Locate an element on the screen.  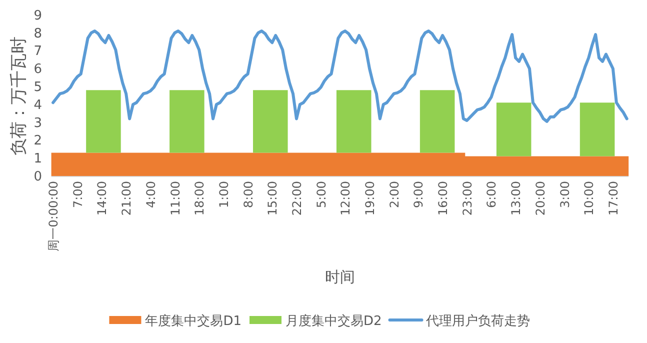
x-tick-label: 10:00 is located at coordinates (589, 198).